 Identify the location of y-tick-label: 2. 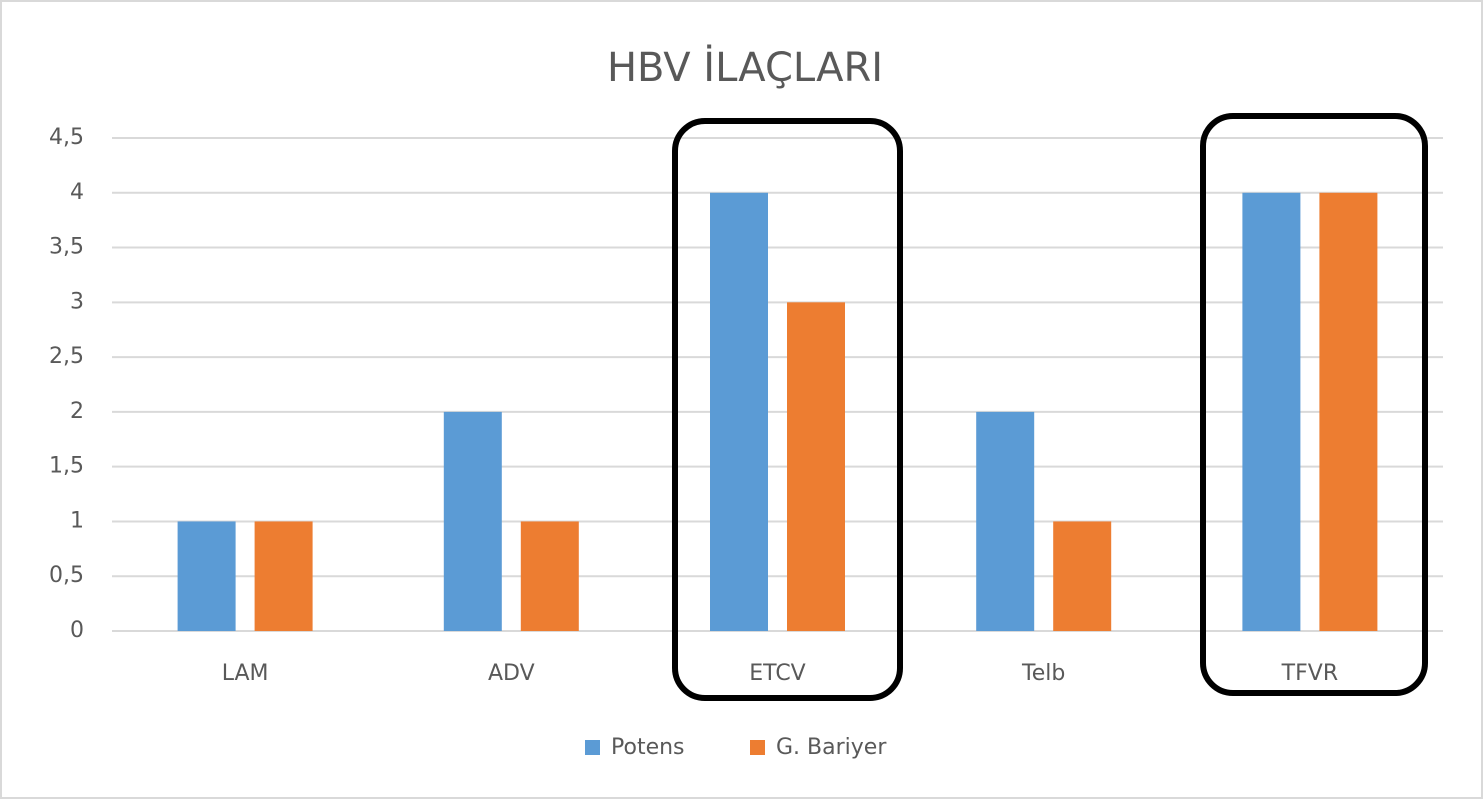
(77, 411).